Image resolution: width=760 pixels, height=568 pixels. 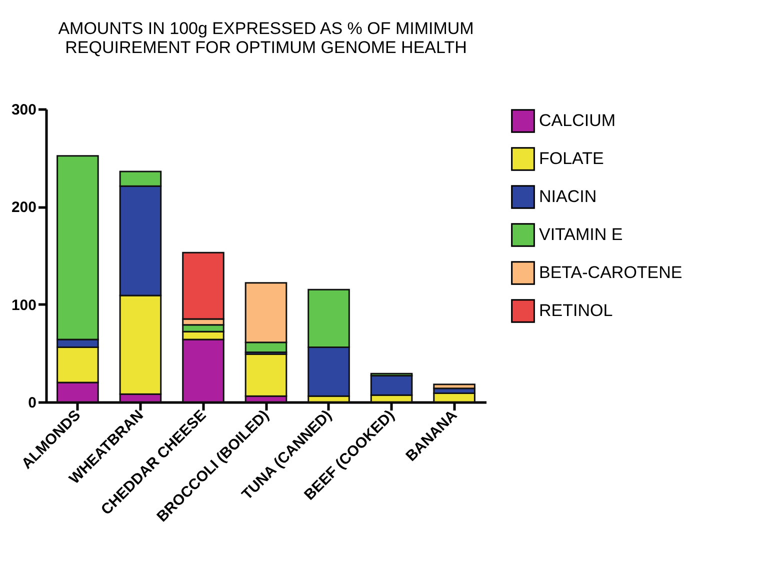 What do you see at coordinates (610, 272) in the screenshot?
I see `legend-label: BETA-CAROTENE` at bounding box center [610, 272].